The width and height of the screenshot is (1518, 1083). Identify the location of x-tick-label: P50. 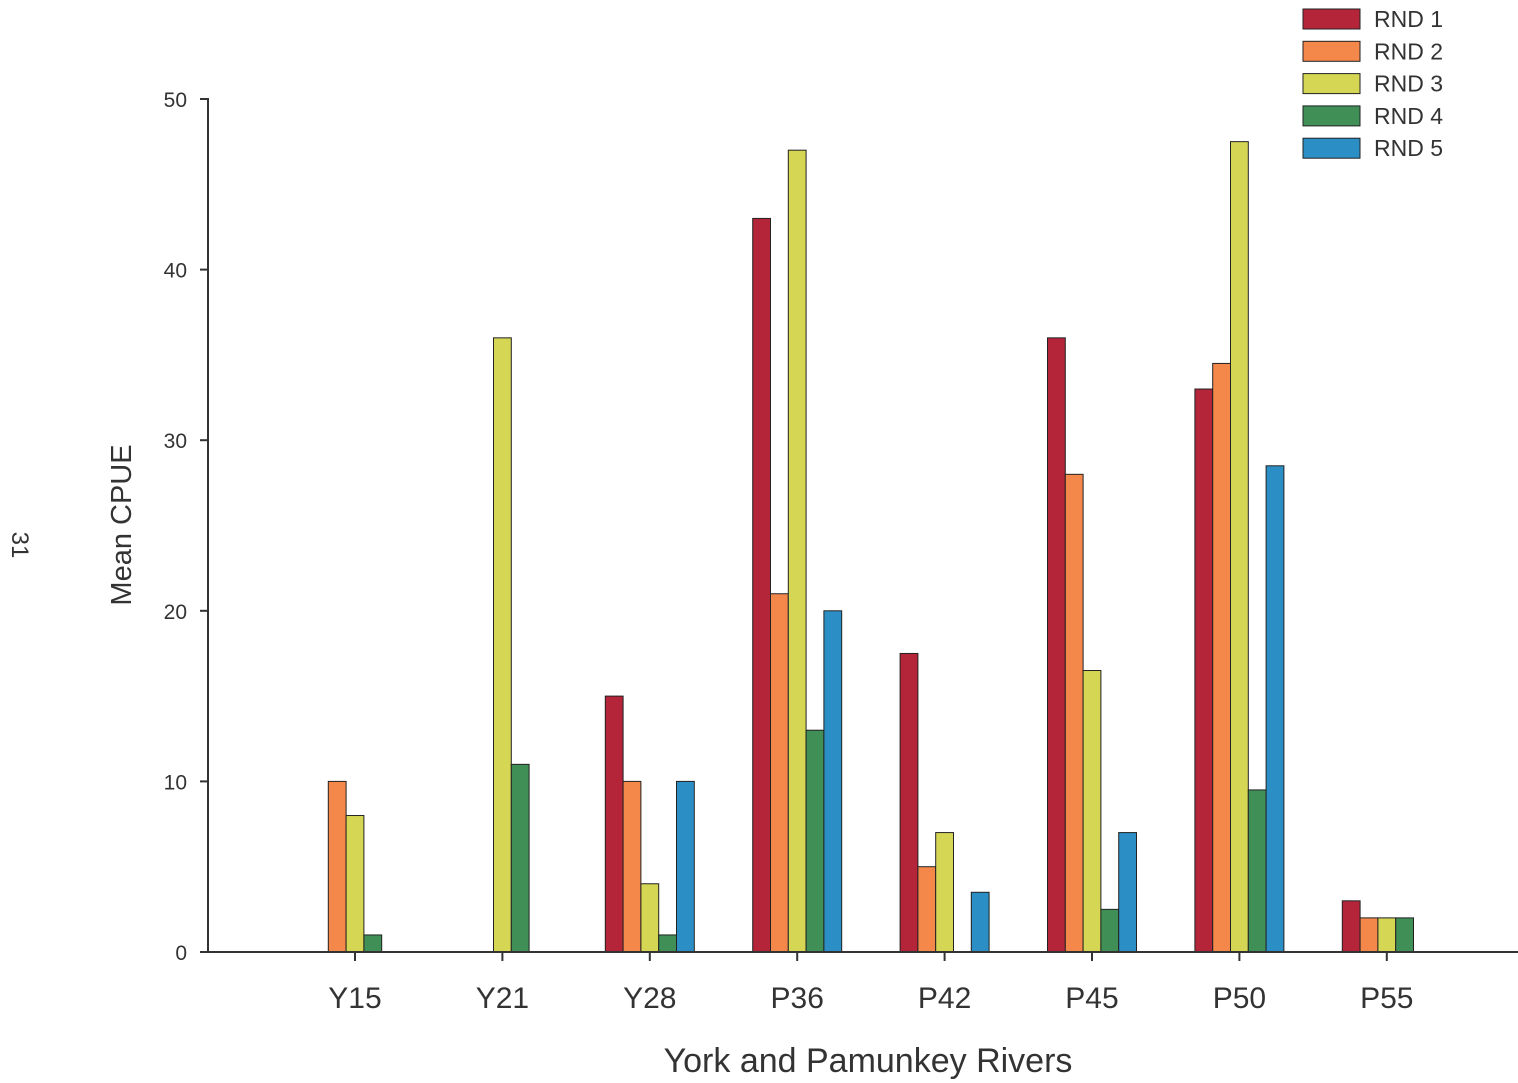
(1239, 998).